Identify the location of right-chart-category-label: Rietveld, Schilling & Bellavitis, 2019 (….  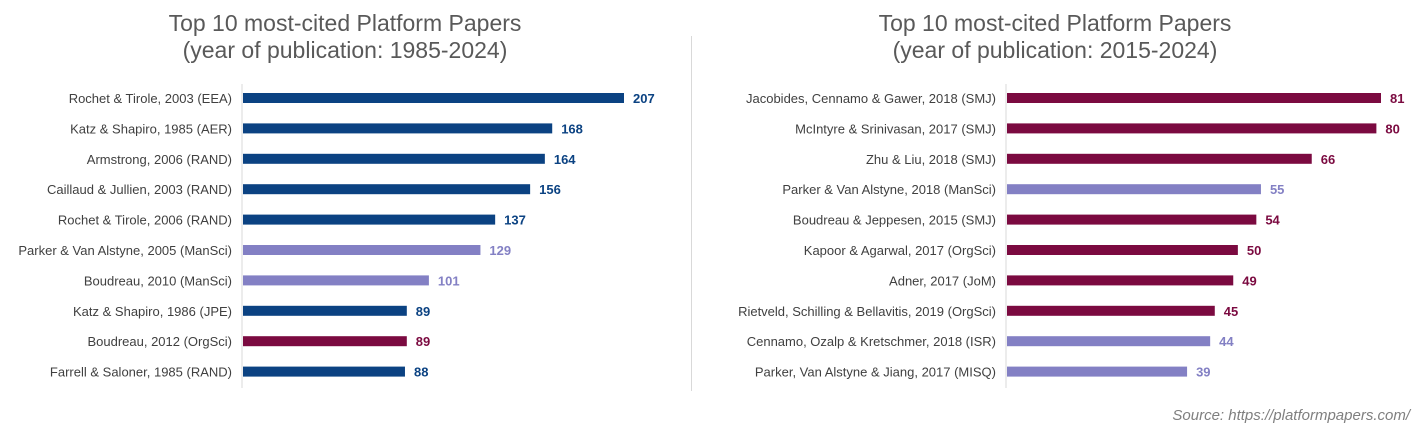
(867, 311).